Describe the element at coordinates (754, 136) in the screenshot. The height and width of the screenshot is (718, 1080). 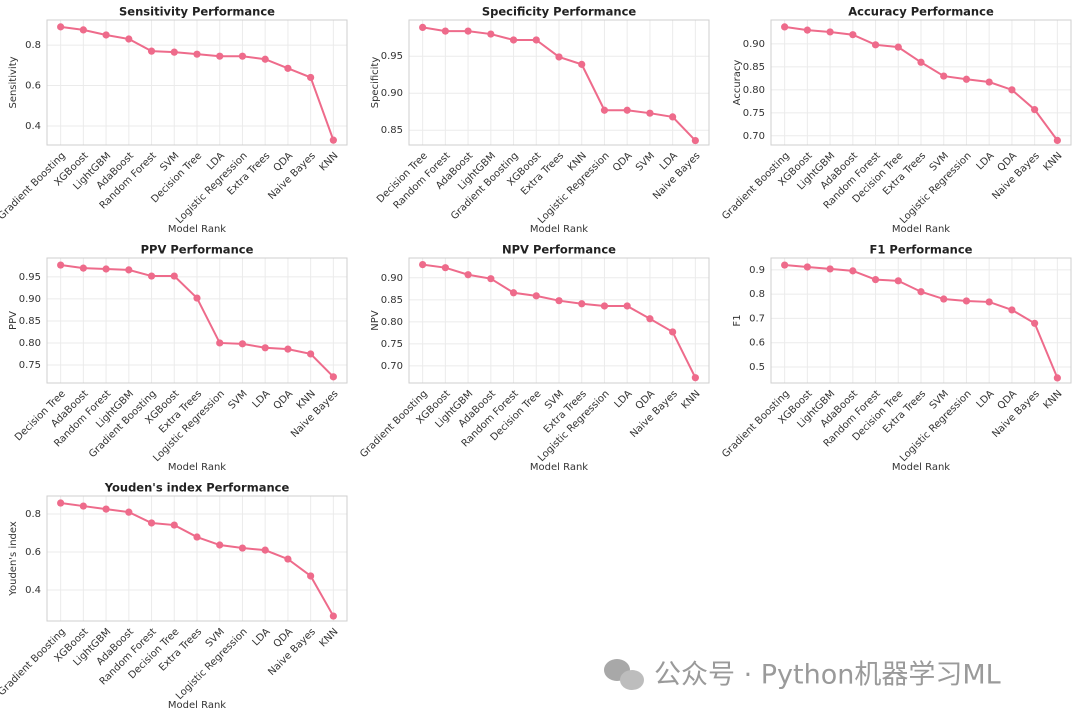
I see `y-tick-label: 0.70` at that location.